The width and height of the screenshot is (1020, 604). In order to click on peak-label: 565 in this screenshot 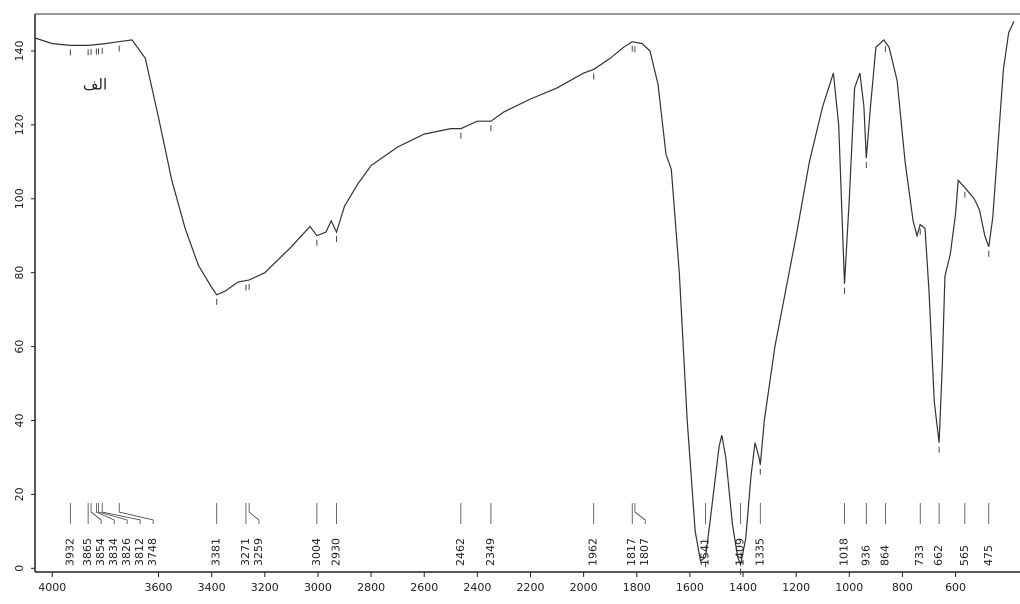, I will do `click(964, 555)`.